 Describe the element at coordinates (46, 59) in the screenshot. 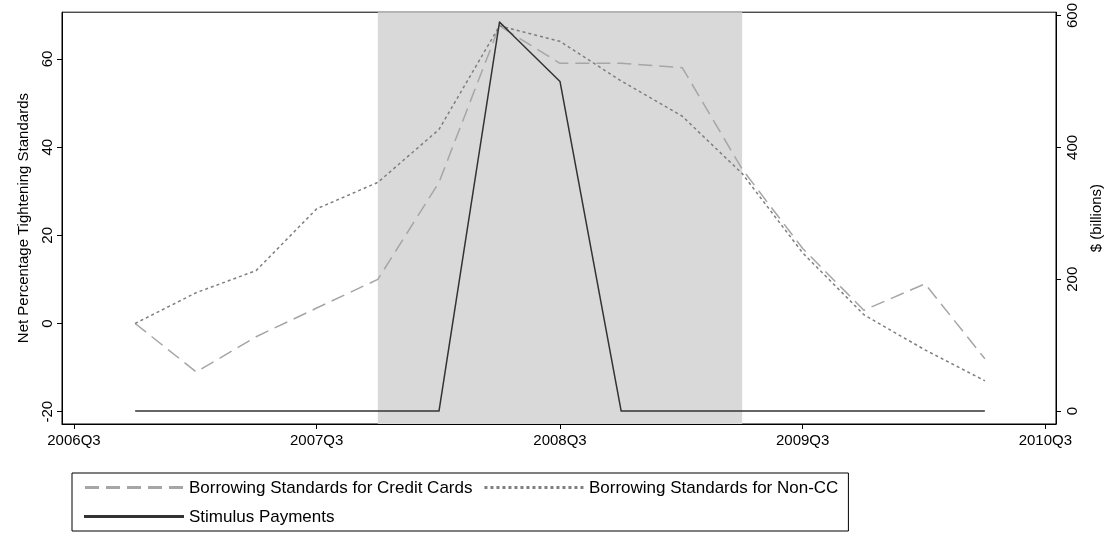

I see `y-tick-label: 60` at that location.